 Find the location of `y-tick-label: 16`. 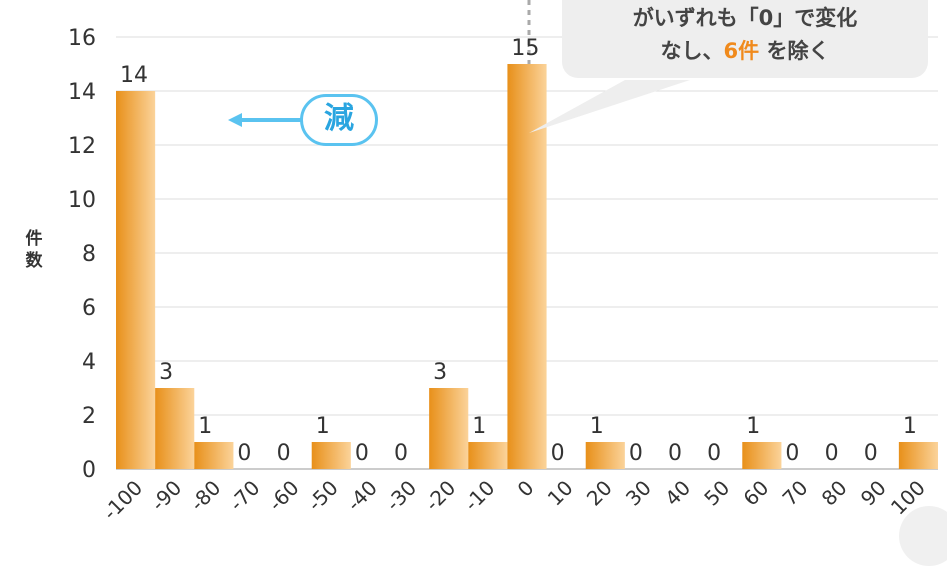

y-tick-label: 16 is located at coordinates (82, 38).